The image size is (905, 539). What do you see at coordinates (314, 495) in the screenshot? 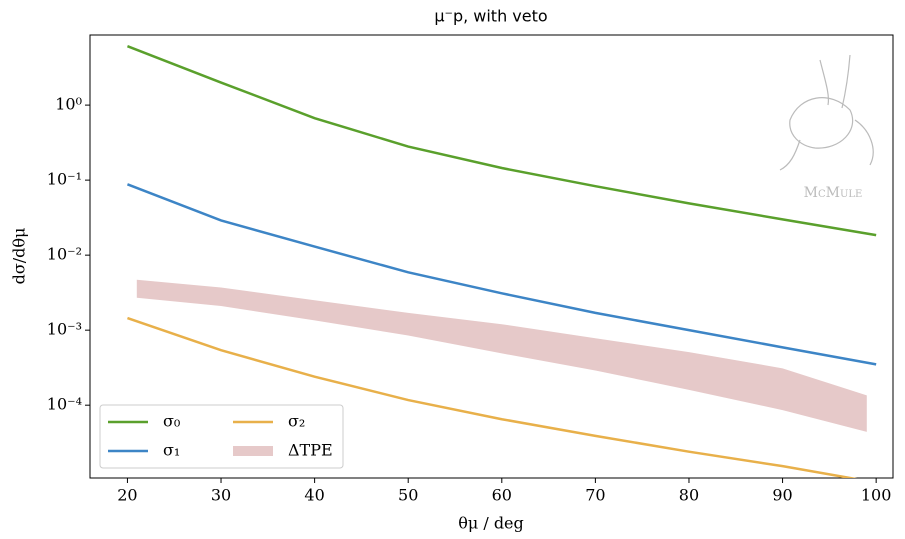
I see `x-tick-label: 40` at bounding box center [314, 495].